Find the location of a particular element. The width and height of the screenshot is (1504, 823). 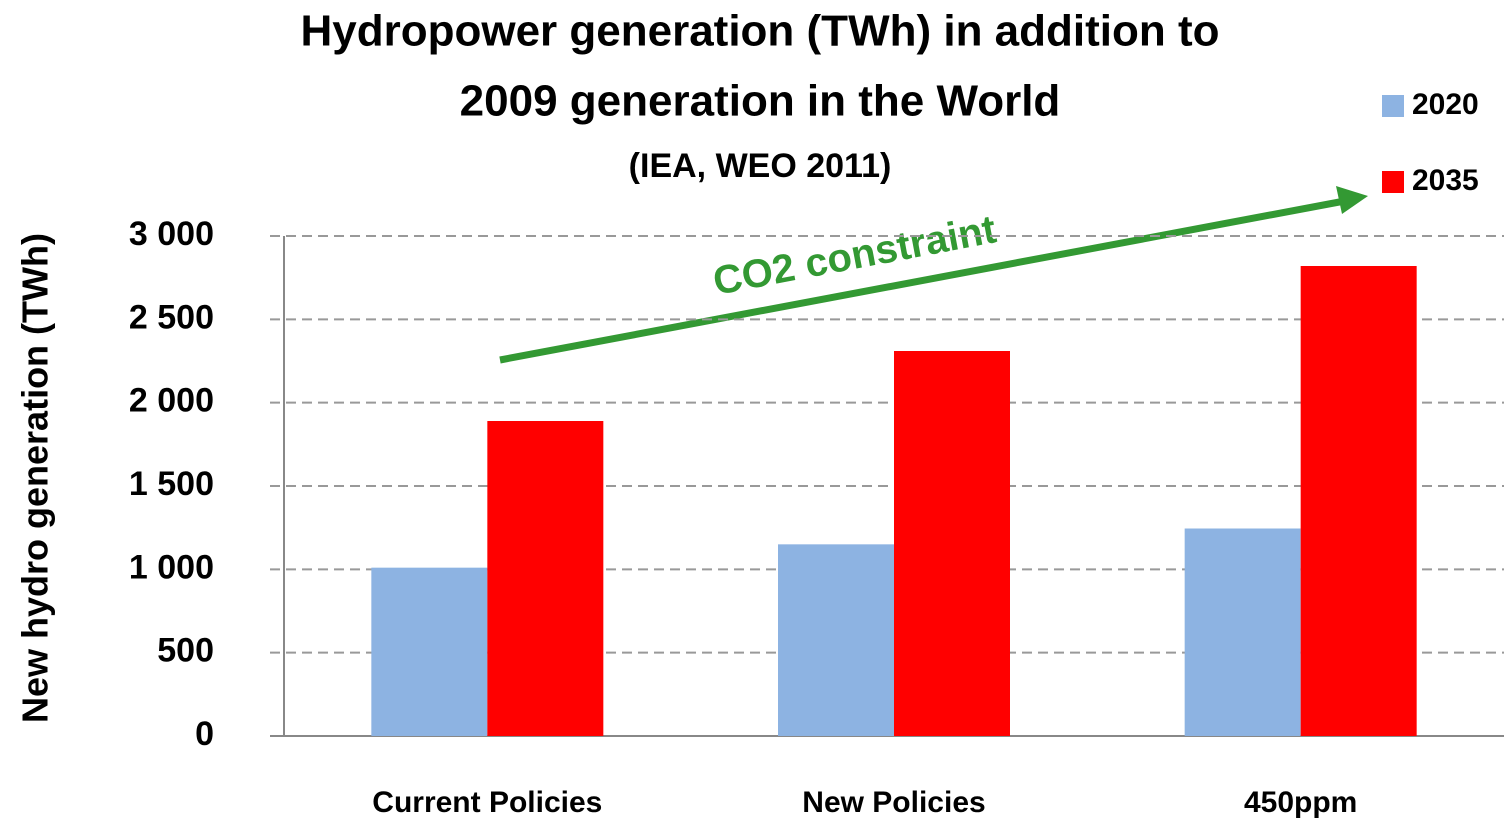

y-tick-label: 2 500 is located at coordinates (171, 317).